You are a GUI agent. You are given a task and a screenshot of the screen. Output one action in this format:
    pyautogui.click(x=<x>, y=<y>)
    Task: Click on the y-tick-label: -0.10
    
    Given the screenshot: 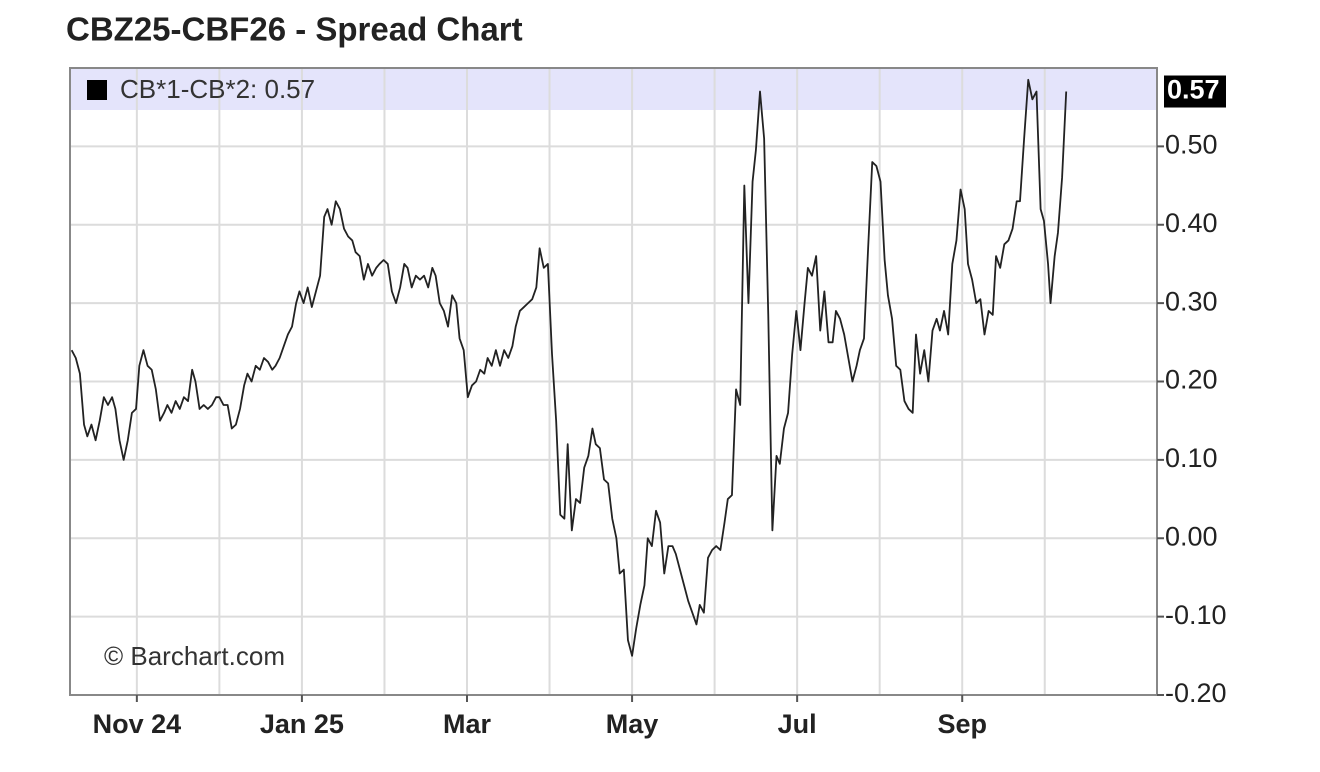 What is the action you would take?
    pyautogui.click(x=1196, y=615)
    